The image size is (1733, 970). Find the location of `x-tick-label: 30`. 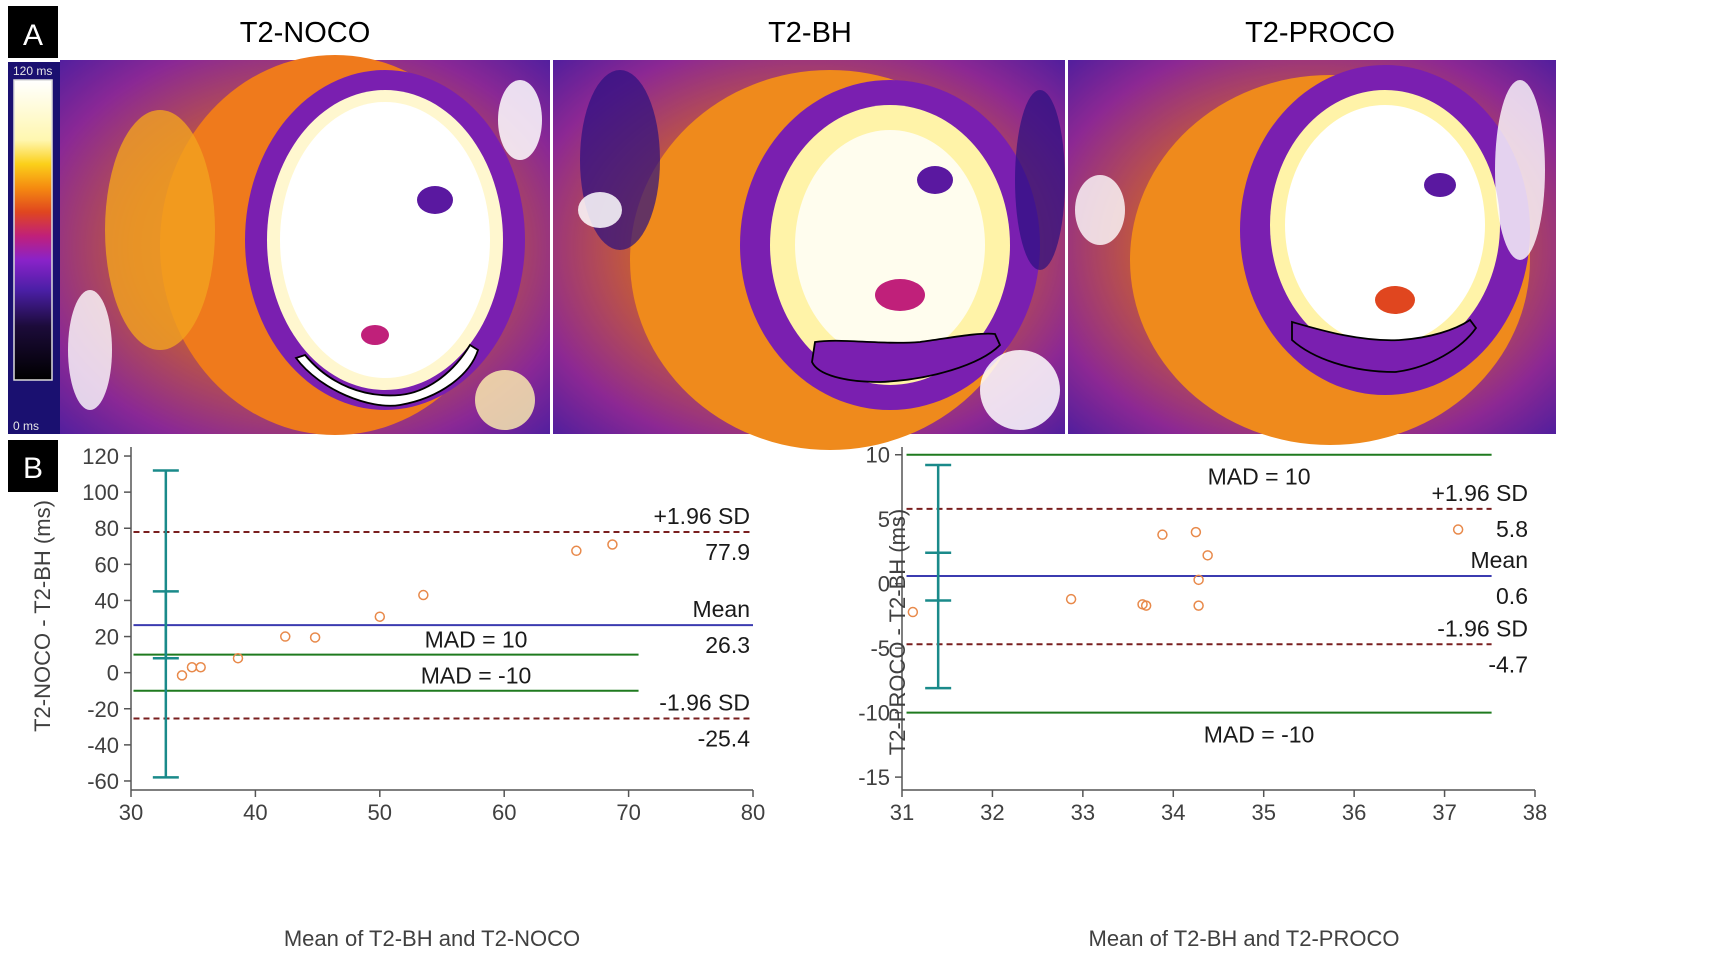

x-tick-label: 30 is located at coordinates (131, 812).